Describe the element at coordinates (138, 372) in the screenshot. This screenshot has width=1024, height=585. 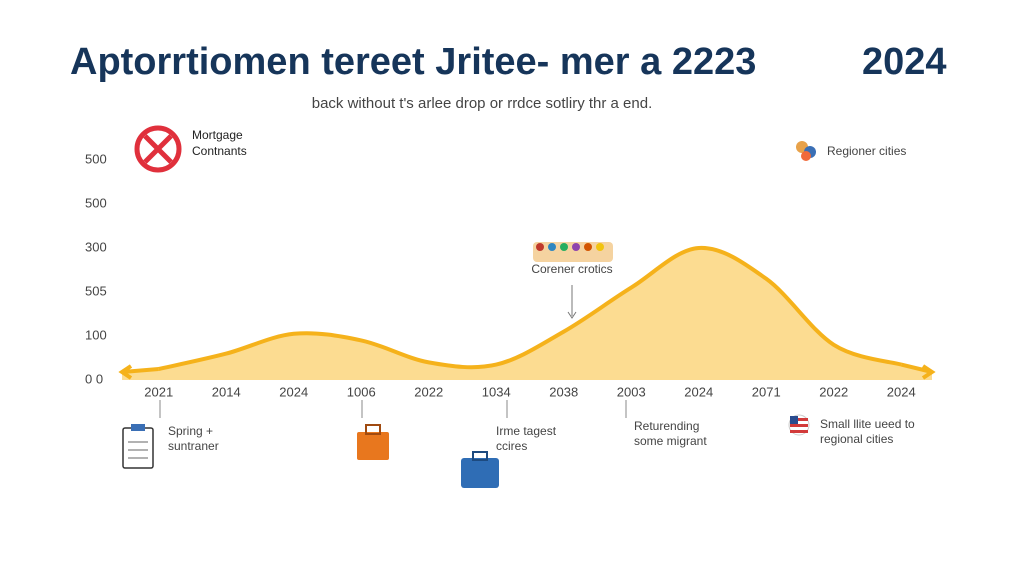
I see `arrow-left` at that location.